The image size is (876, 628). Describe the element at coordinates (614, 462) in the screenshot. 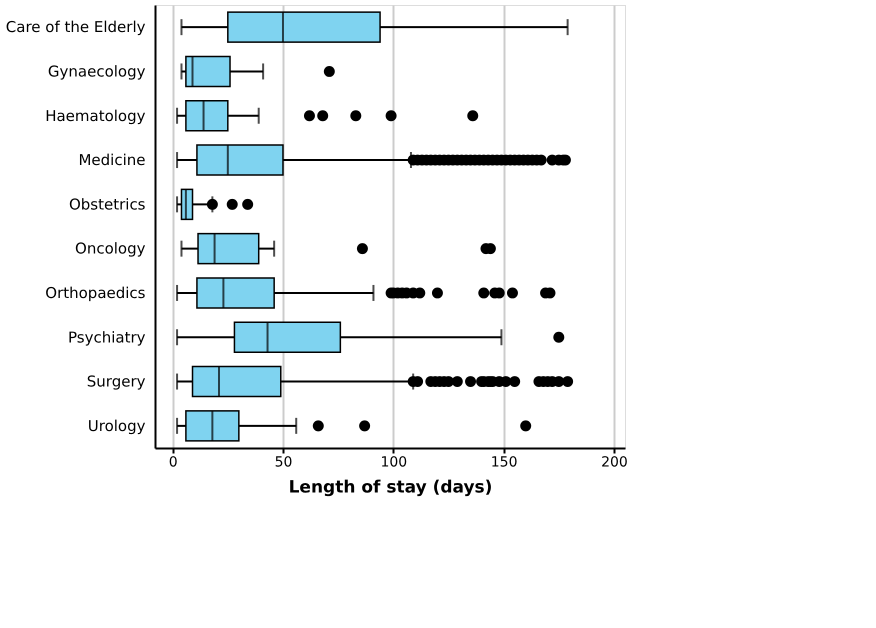

I see `x-tick-label: 200` at that location.